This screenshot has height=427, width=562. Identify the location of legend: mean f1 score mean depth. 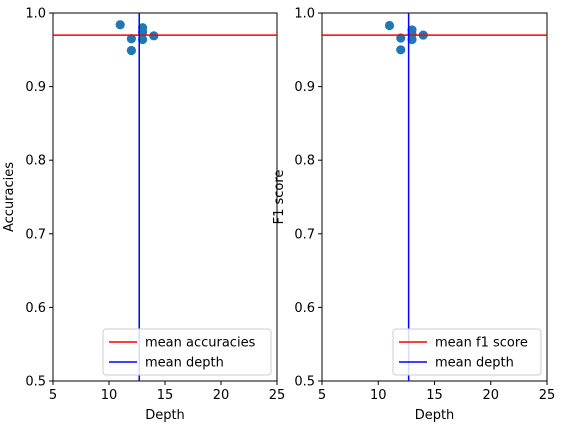
(467, 352).